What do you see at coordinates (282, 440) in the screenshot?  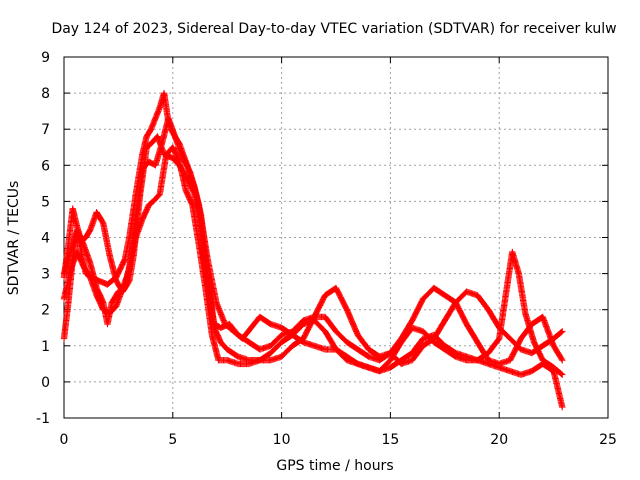 I see `x-tick-label: 10` at bounding box center [282, 440].